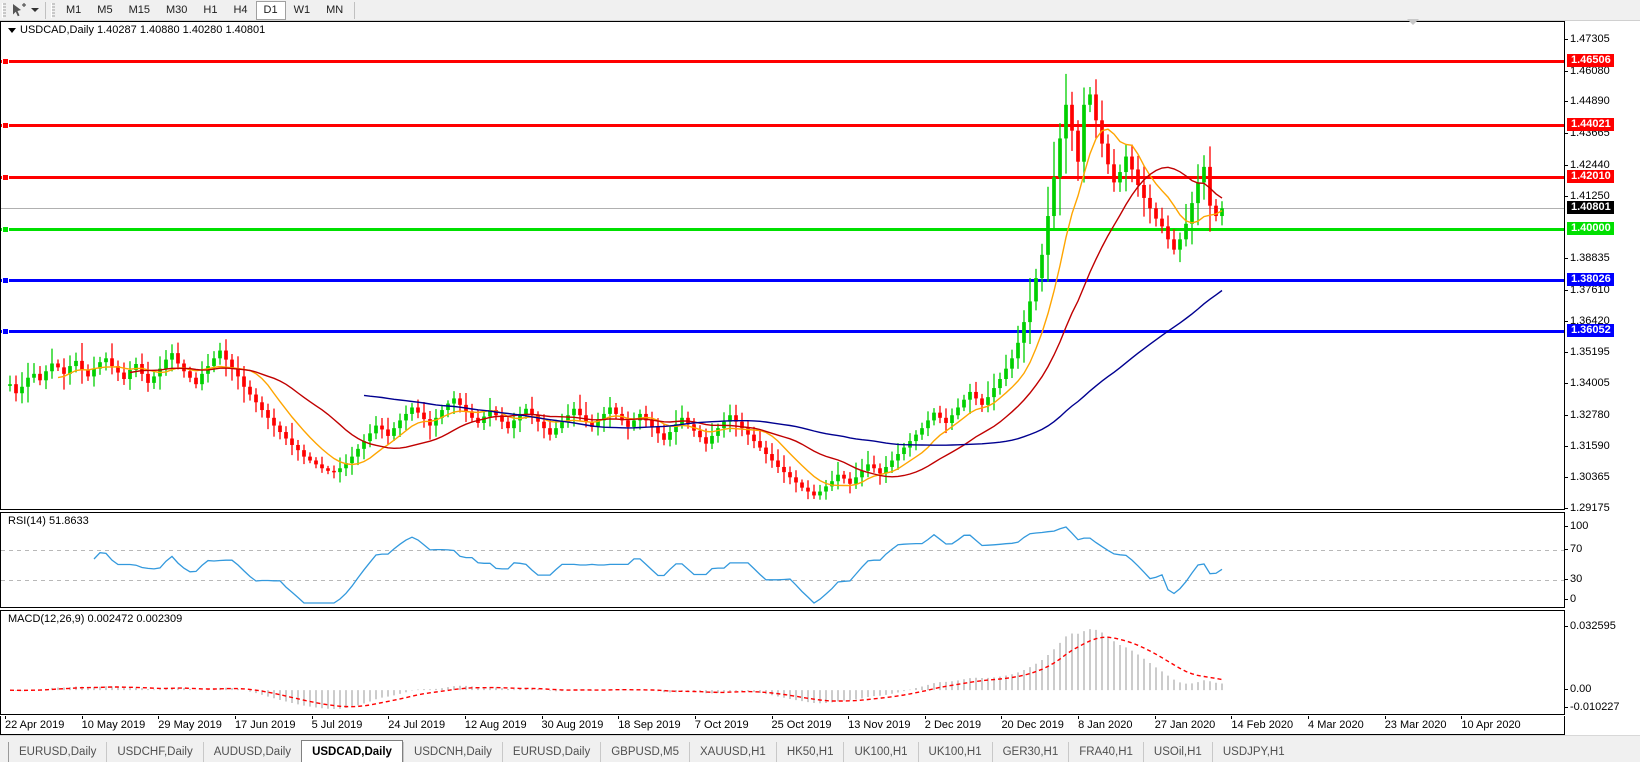  What do you see at coordinates (1593, 626) in the screenshot?
I see `macd-tick-label: 0.032595` at bounding box center [1593, 626].